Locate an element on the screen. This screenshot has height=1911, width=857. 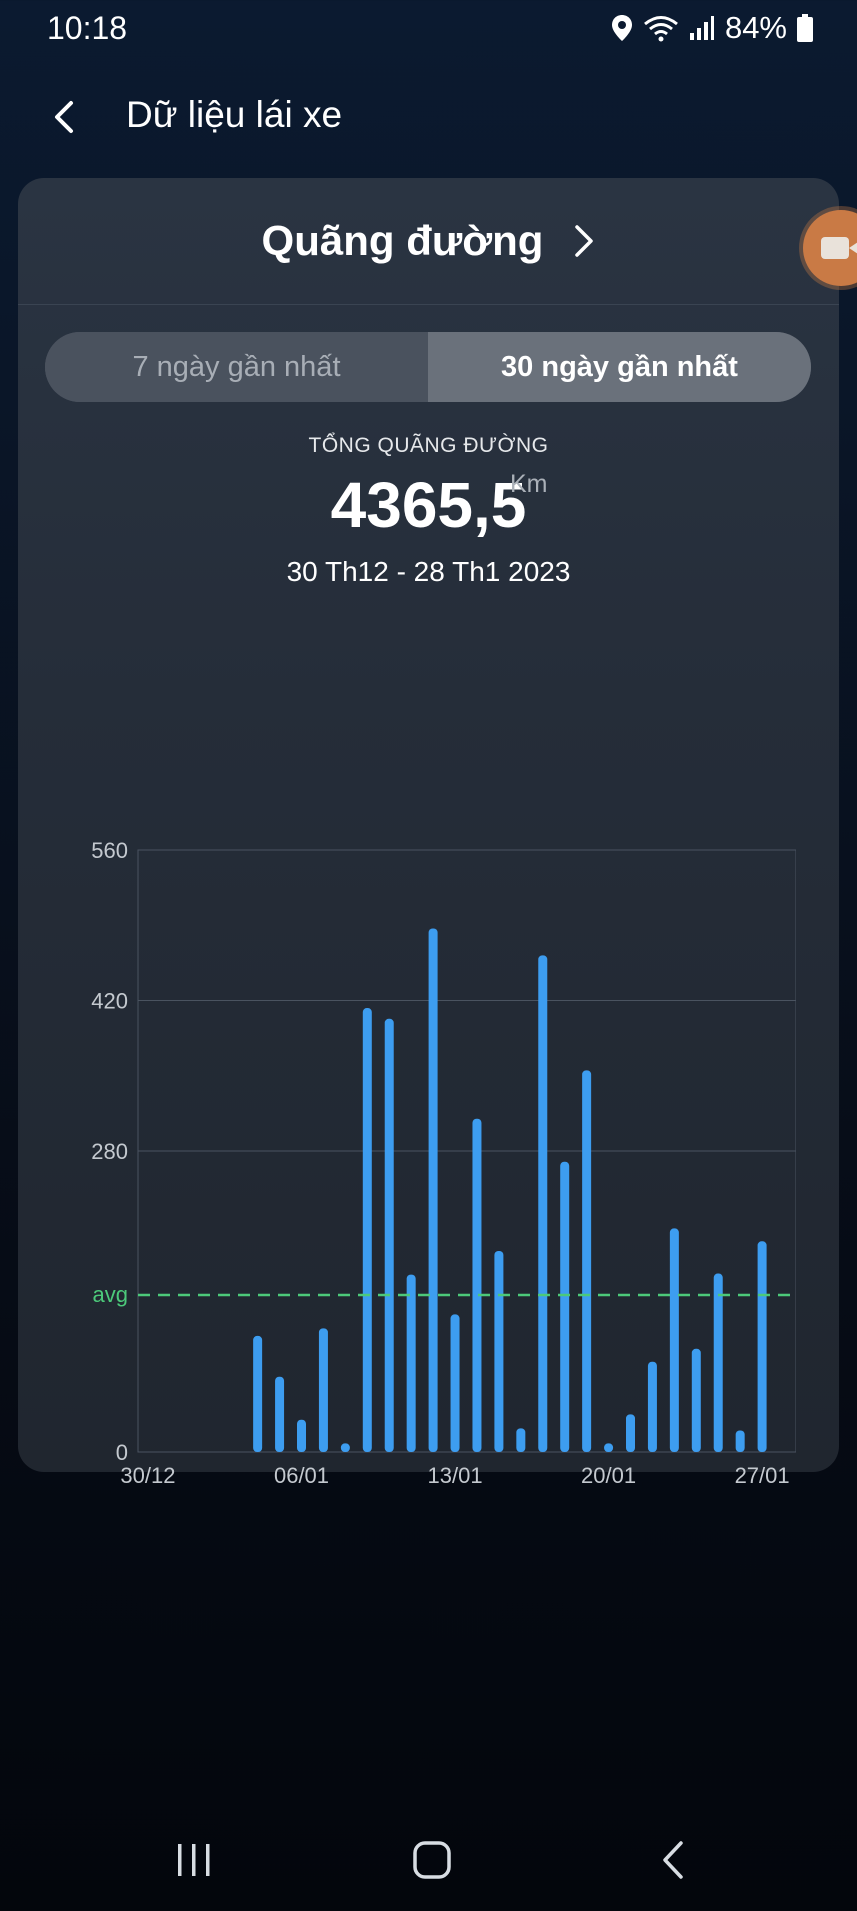
recent-apps-icon is located at coordinates (194, 1860).